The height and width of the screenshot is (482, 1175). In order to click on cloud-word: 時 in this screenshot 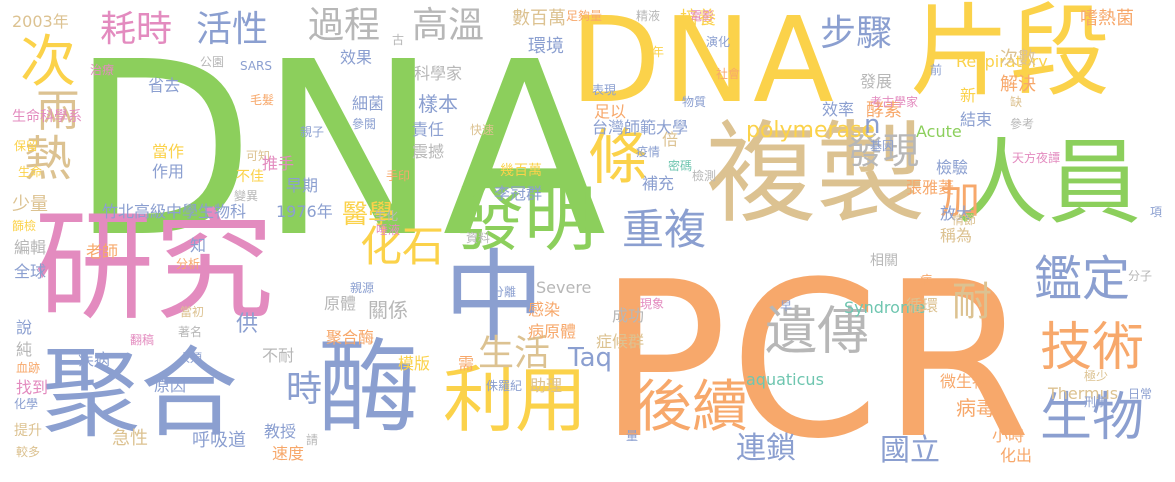, I will do `click(304, 389)`.